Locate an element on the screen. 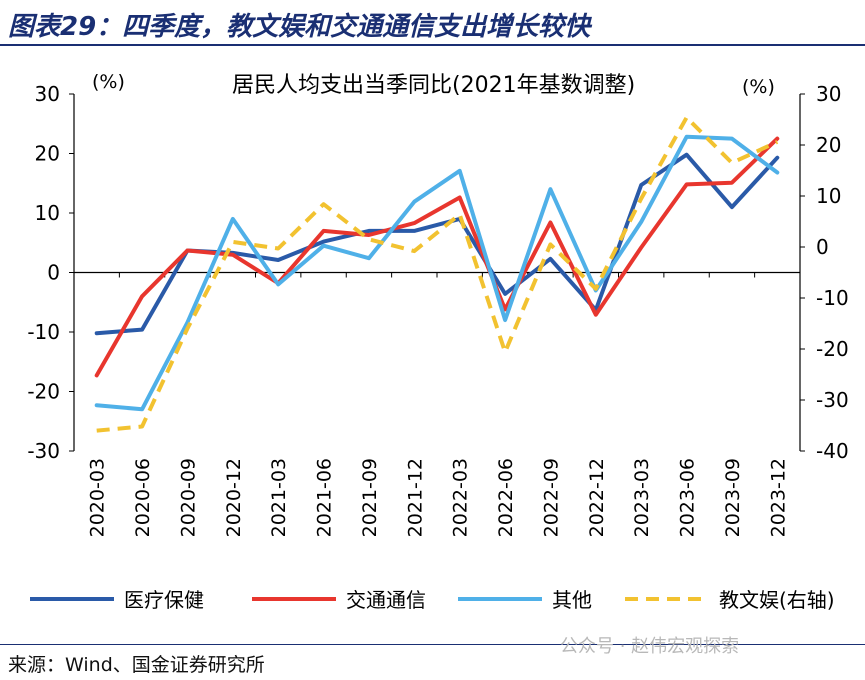 The width and height of the screenshot is (865, 680). right-tick-label: 10 is located at coordinates (828, 196).